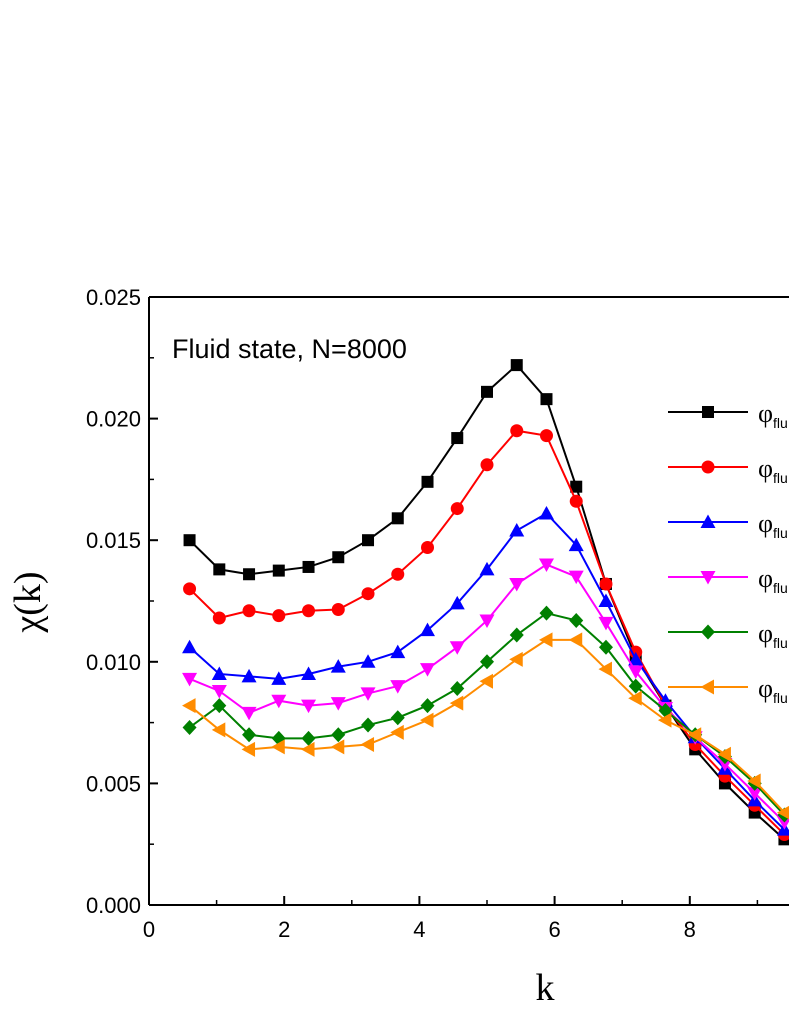 The height and width of the screenshot is (1021, 789). Describe the element at coordinates (284, 929) in the screenshot. I see `x-tick-label: 2` at that location.